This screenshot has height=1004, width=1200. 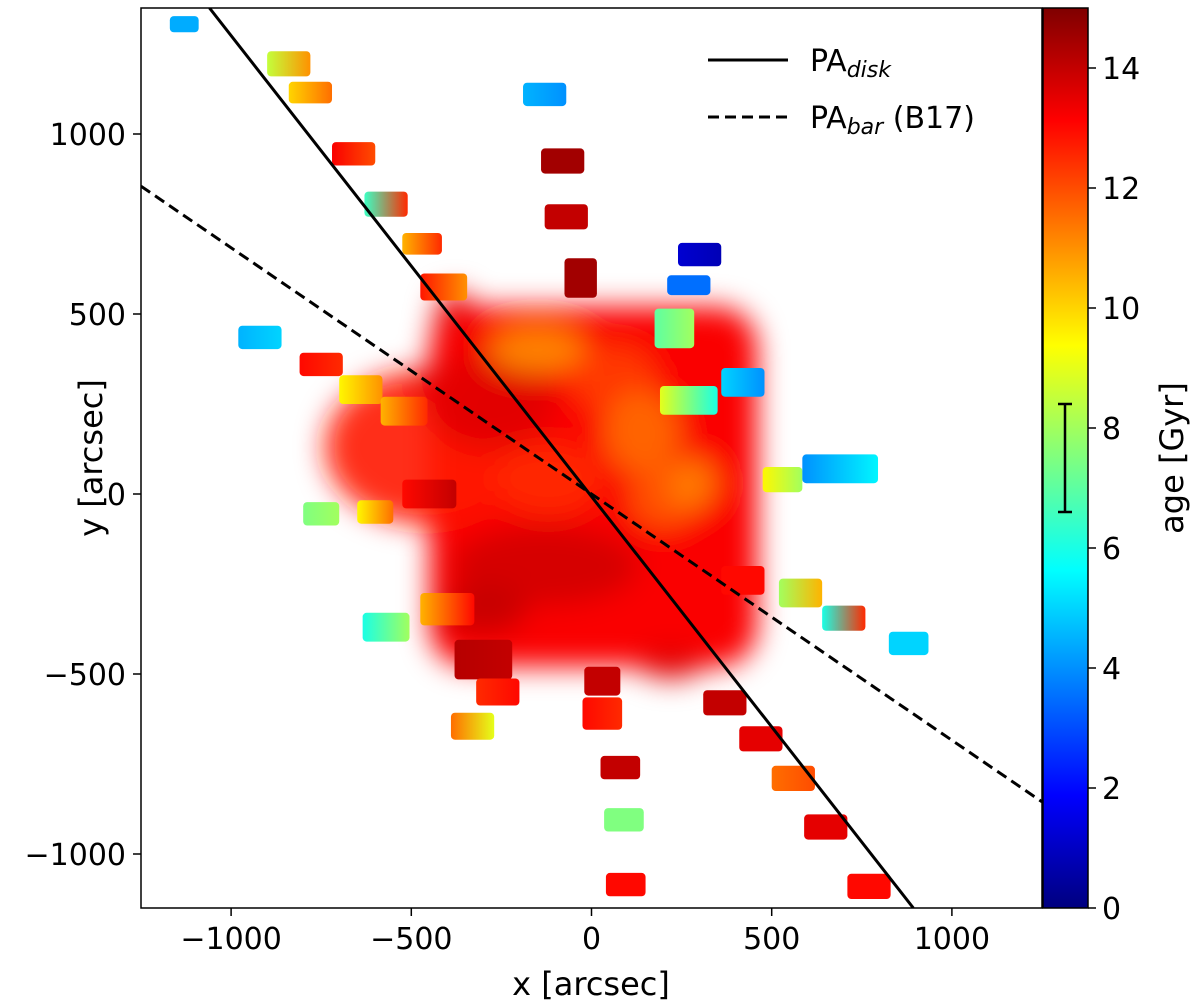 What do you see at coordinates (411, 939) in the screenshot?
I see `x-tick-label: −500` at bounding box center [411, 939].